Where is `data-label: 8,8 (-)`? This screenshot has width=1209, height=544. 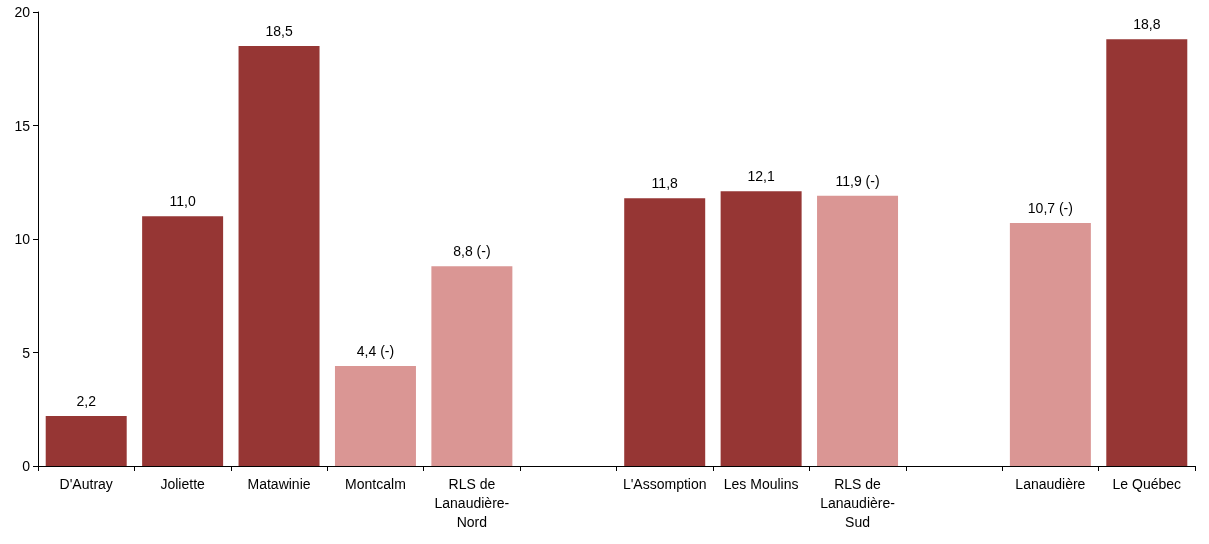
data-label: 8,8 (-) is located at coordinates (472, 251).